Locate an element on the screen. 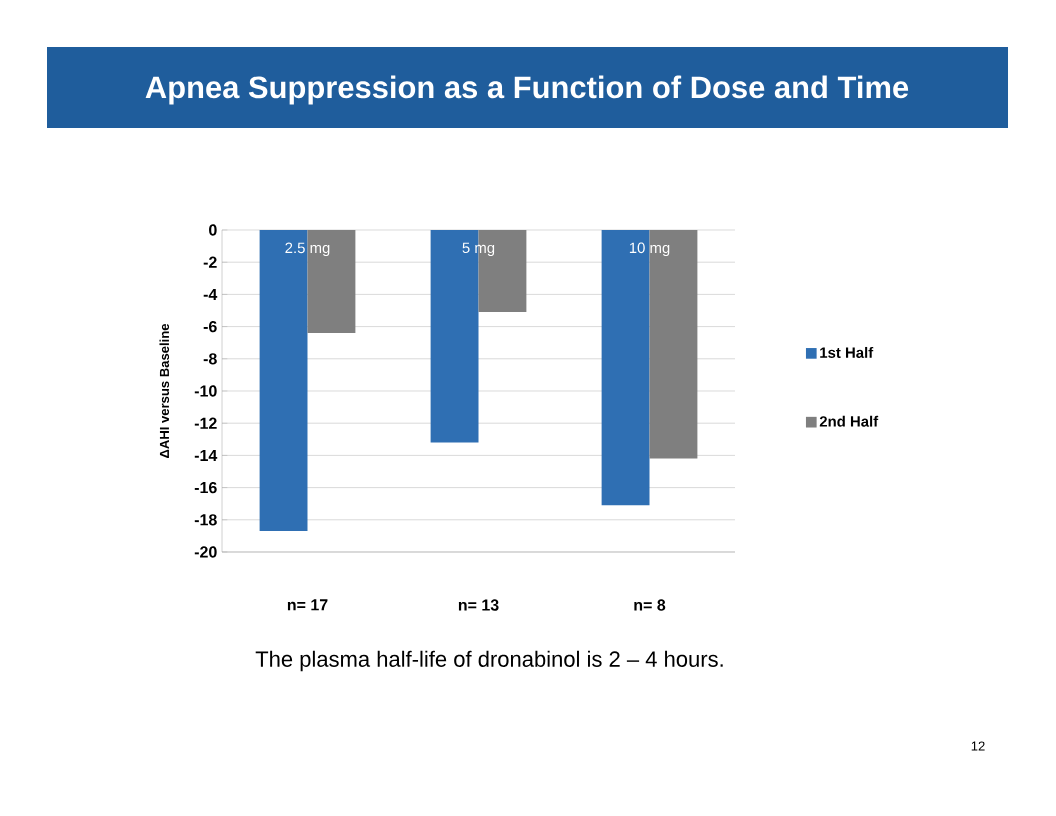 This screenshot has width=1056, height=816. y-tick-label: -10 is located at coordinates (205, 391).